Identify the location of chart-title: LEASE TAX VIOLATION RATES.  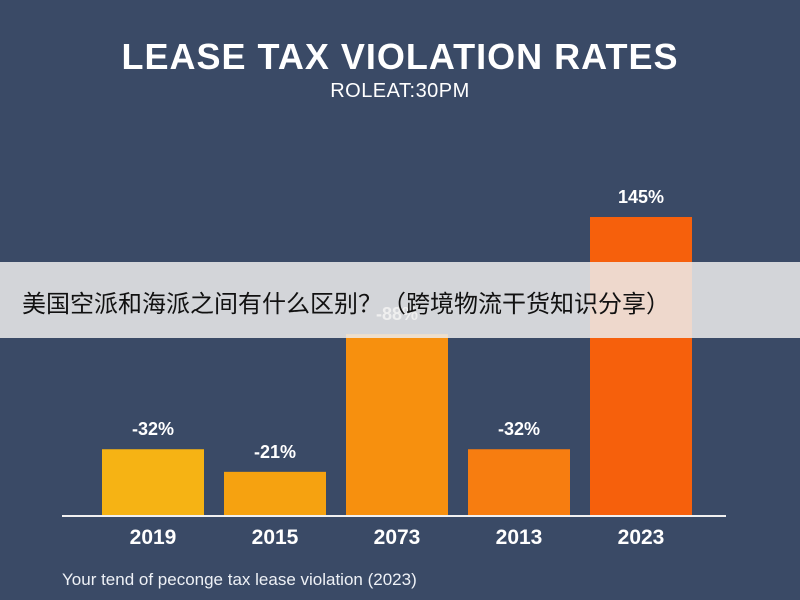
(400, 56).